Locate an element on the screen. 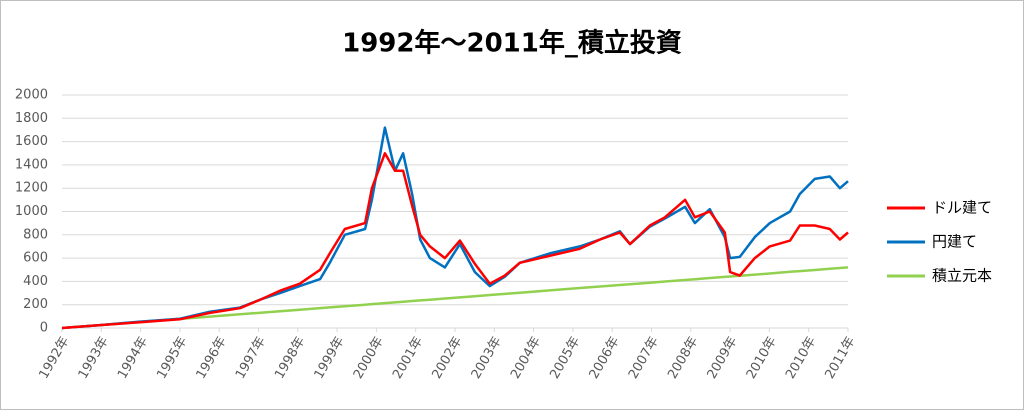 The height and width of the screenshot is (410, 1024). series-line is located at coordinates (455, 298).